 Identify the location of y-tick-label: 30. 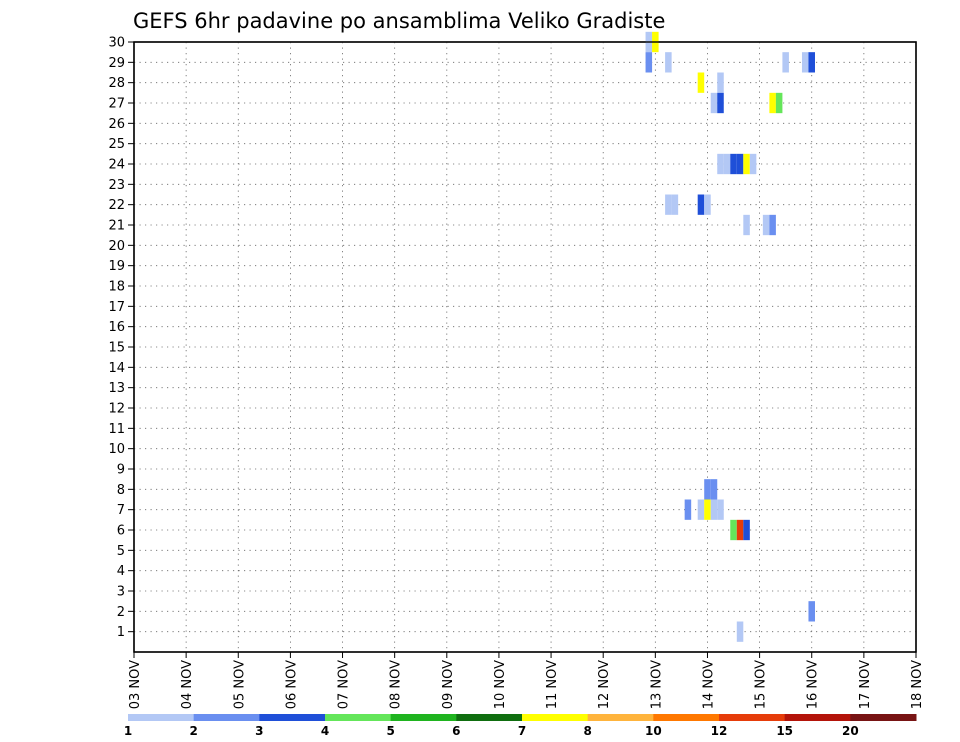
(116, 43).